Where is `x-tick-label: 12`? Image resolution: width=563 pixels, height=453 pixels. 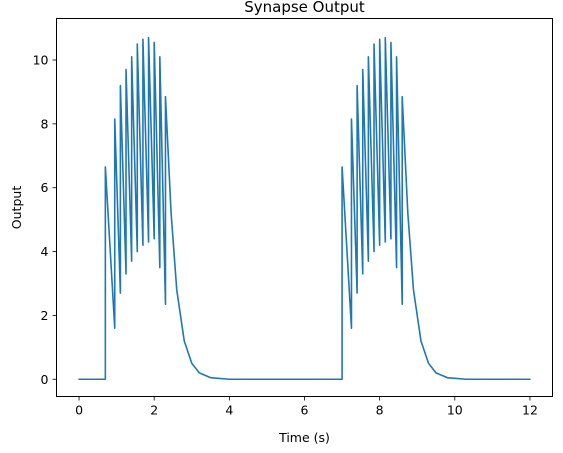 x-tick-label: 12 is located at coordinates (530, 410).